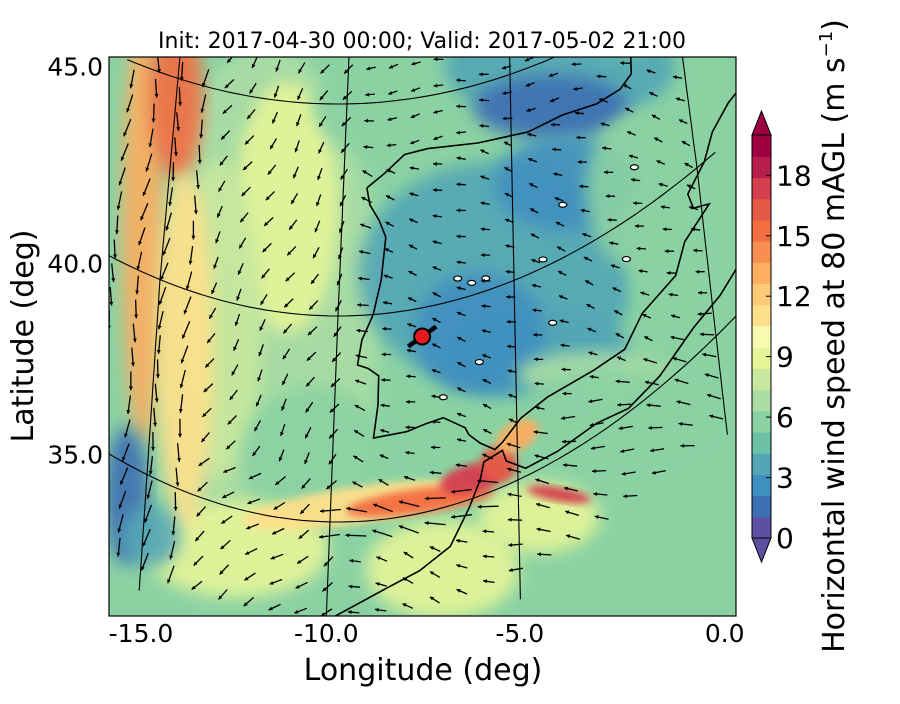 The height and width of the screenshot is (704, 900). I want to click on colorbar-label-superscript: −1, so click(826, 44).